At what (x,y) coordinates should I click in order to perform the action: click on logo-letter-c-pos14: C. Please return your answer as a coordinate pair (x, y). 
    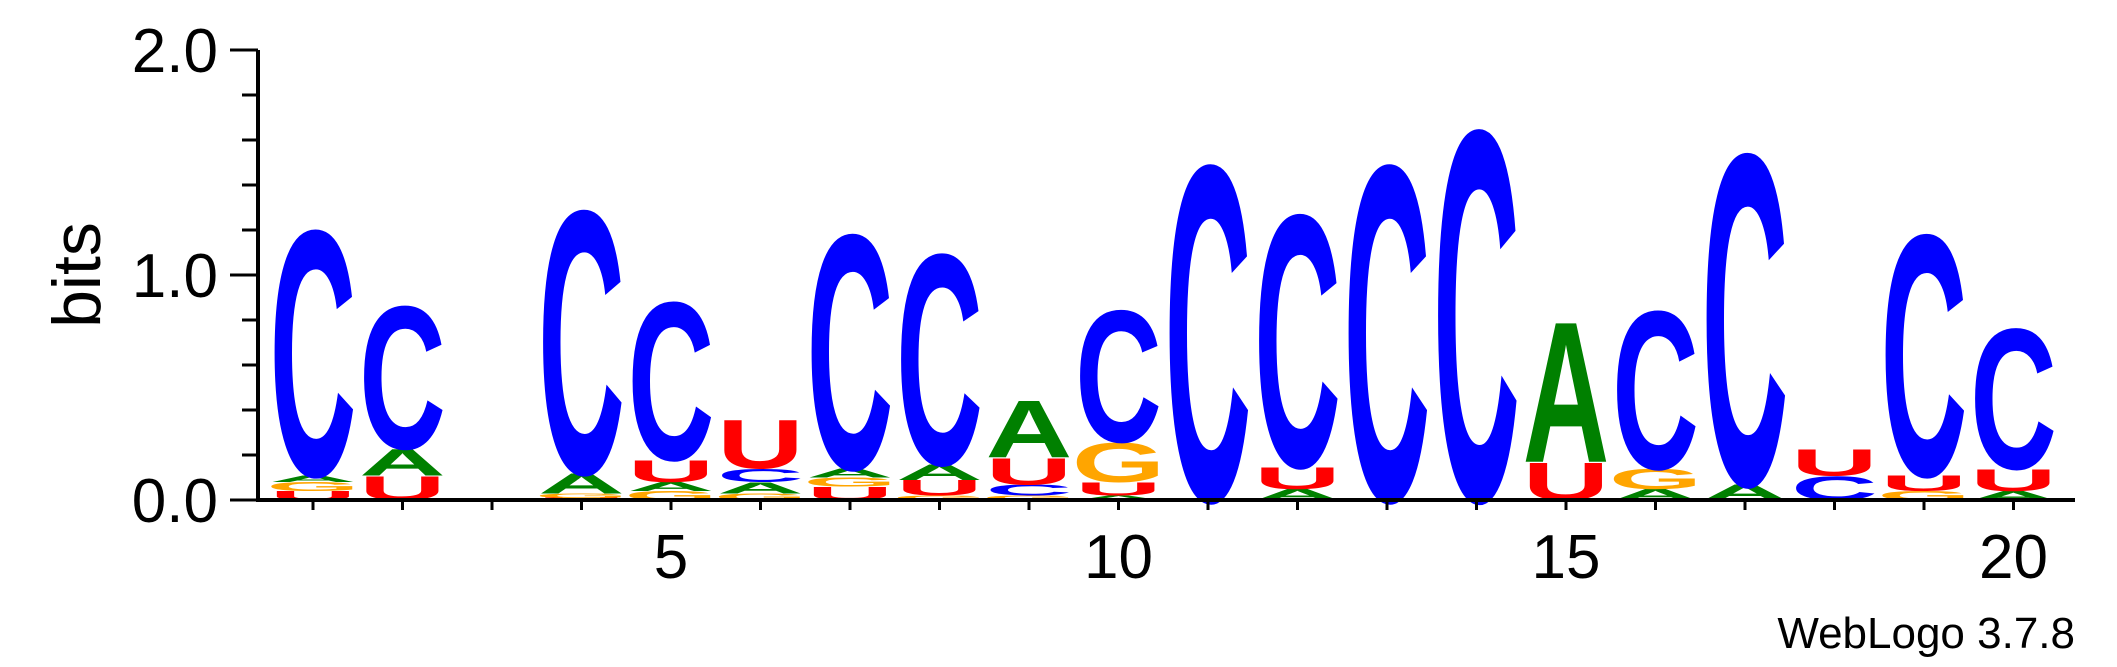
    Looking at the image, I should click on (1476, 316).